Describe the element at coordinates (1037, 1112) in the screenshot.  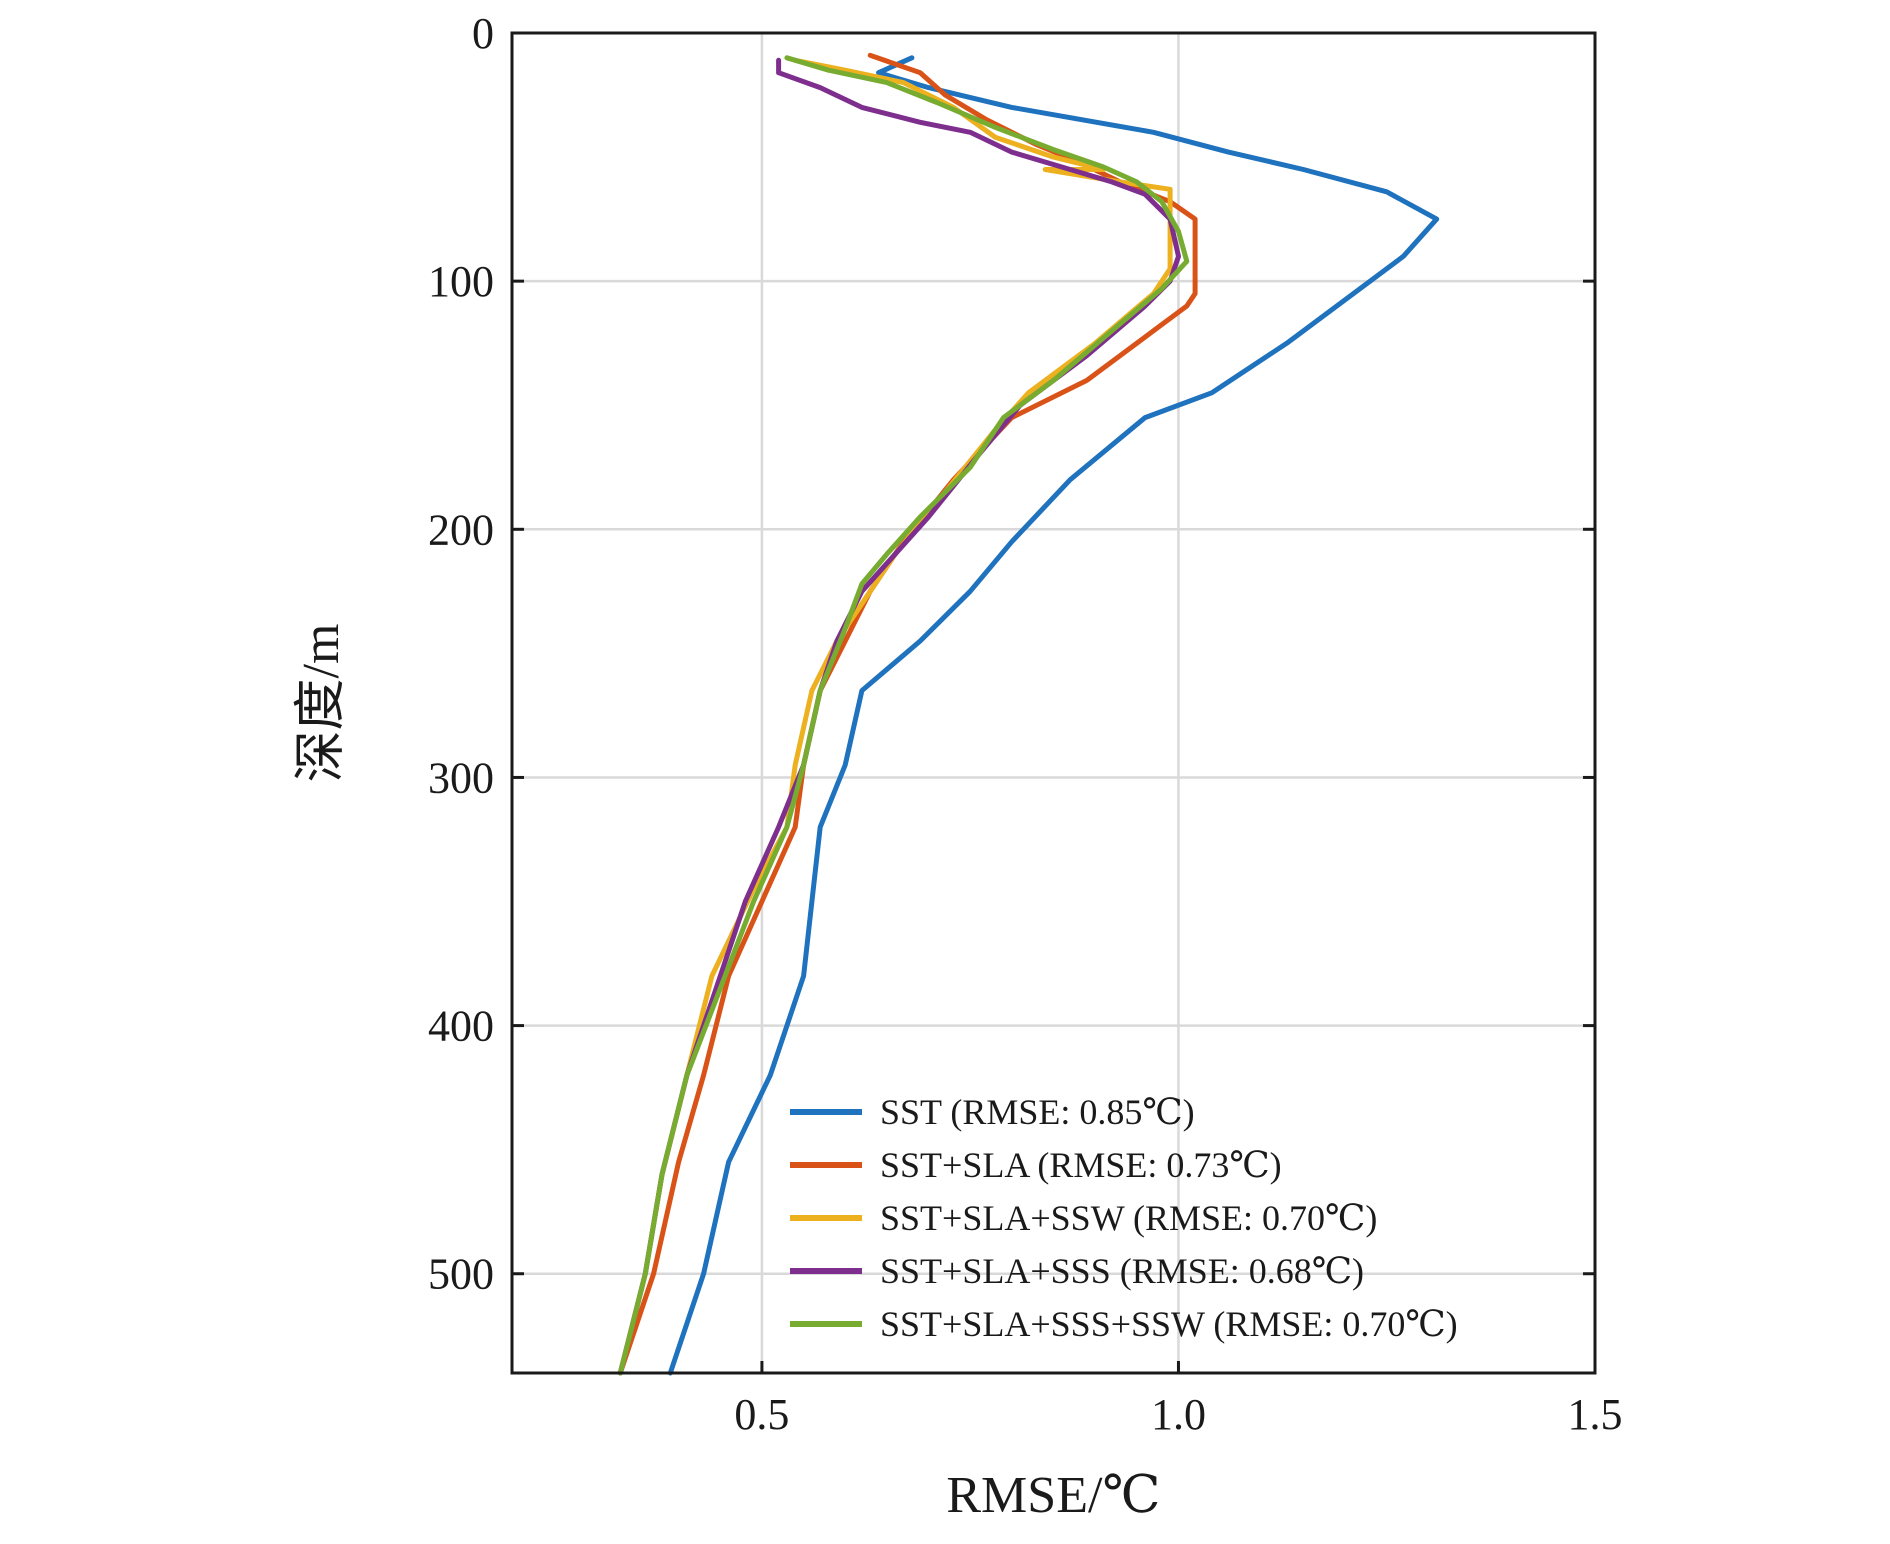
I see `legend-label-1: SST (RMSE: 0.85℃)` at that location.